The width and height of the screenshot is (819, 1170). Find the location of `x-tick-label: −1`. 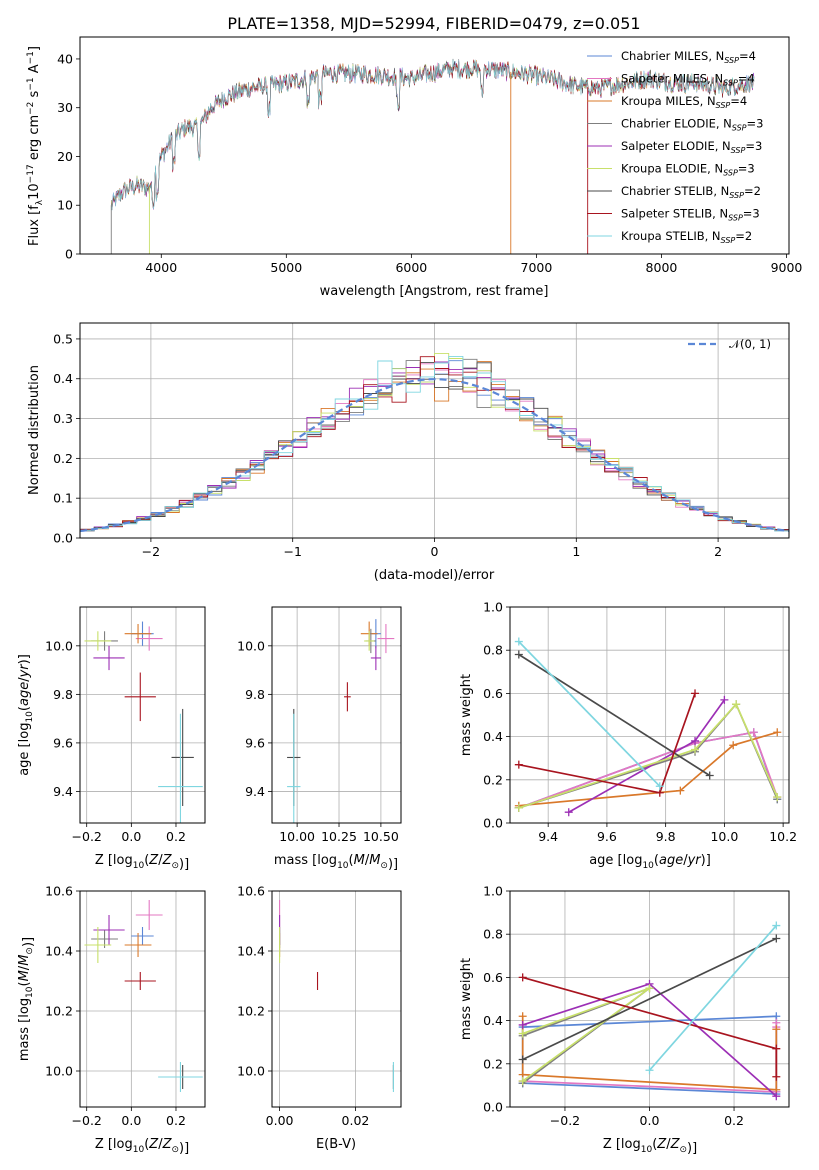

x-tick-label: −1 is located at coordinates (292, 551).